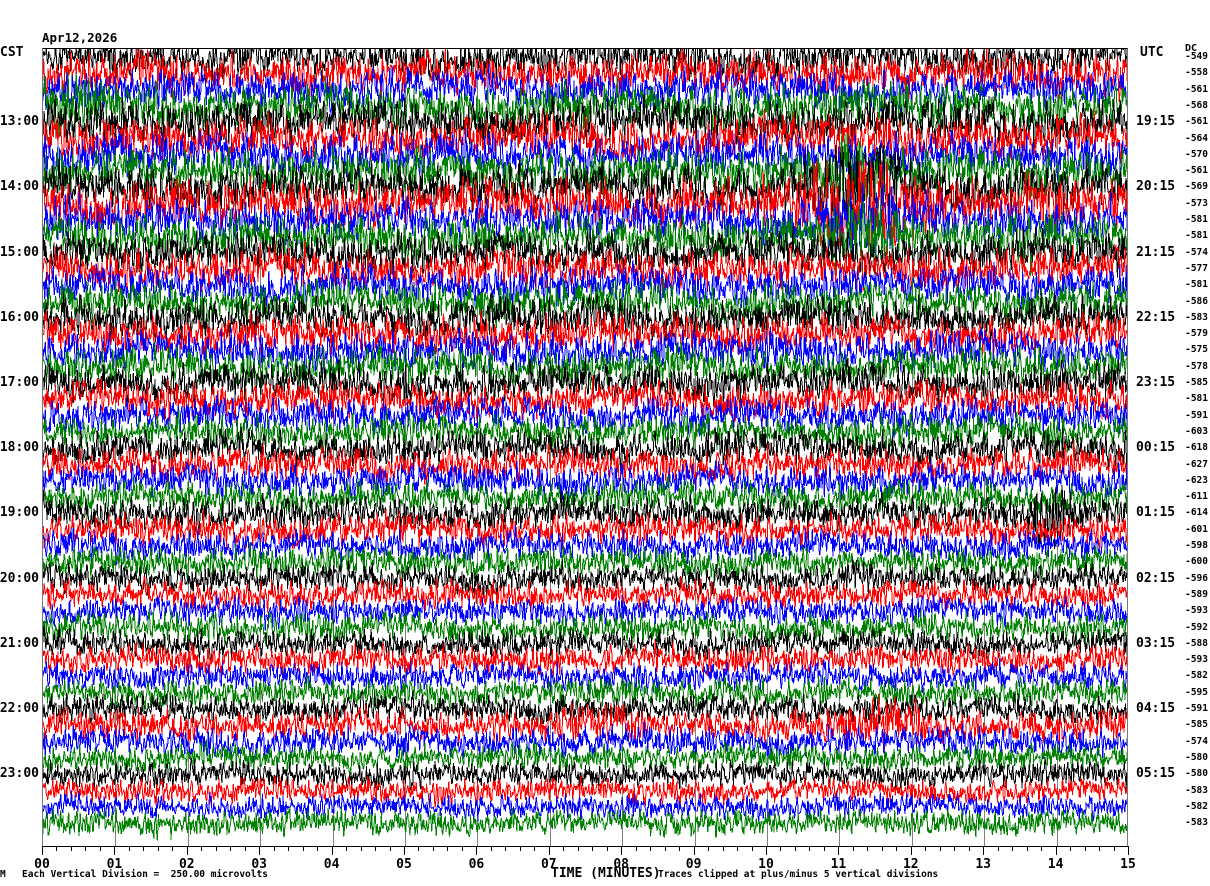 Image resolution: width=1210 pixels, height=886 pixels. What do you see at coordinates (1196, 448) in the screenshot?
I see `dc-value: -618` at bounding box center [1196, 448].